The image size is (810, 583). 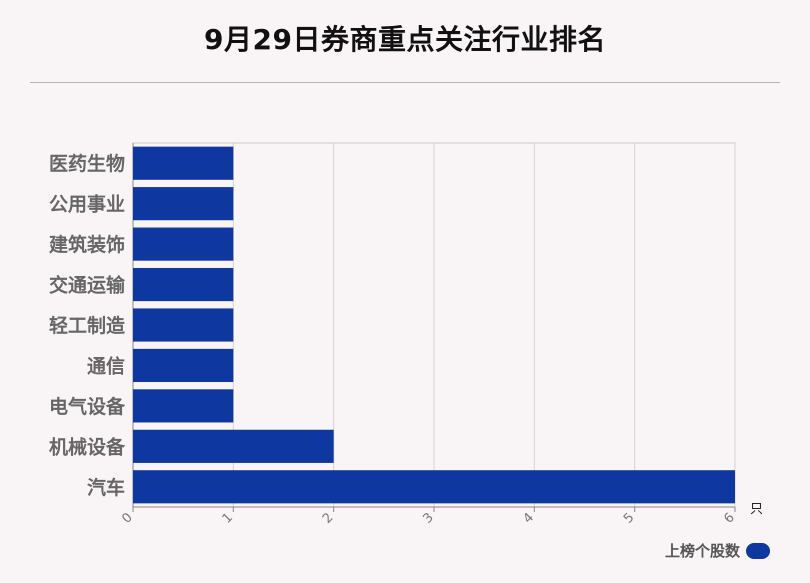 What do you see at coordinates (729, 518) in the screenshot?
I see `x-tick-label: 6` at bounding box center [729, 518].